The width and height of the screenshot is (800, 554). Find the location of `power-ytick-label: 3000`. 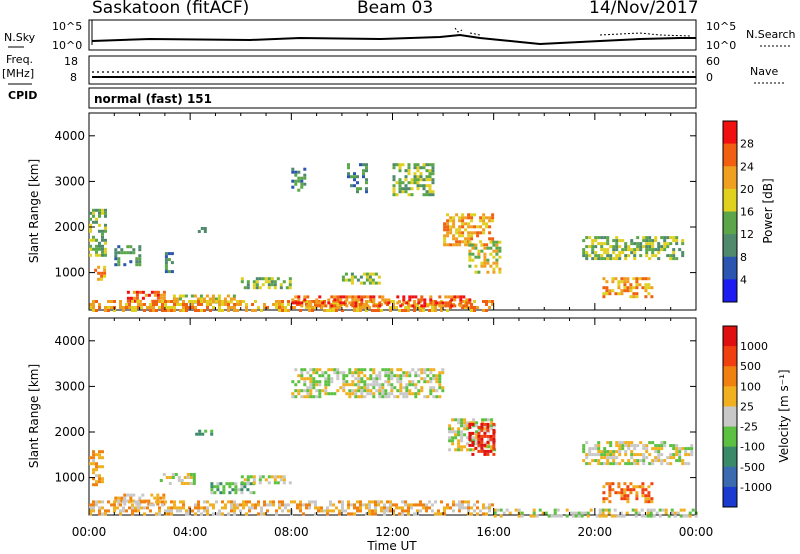

power-ytick-label: 3000 is located at coordinates (69, 181).